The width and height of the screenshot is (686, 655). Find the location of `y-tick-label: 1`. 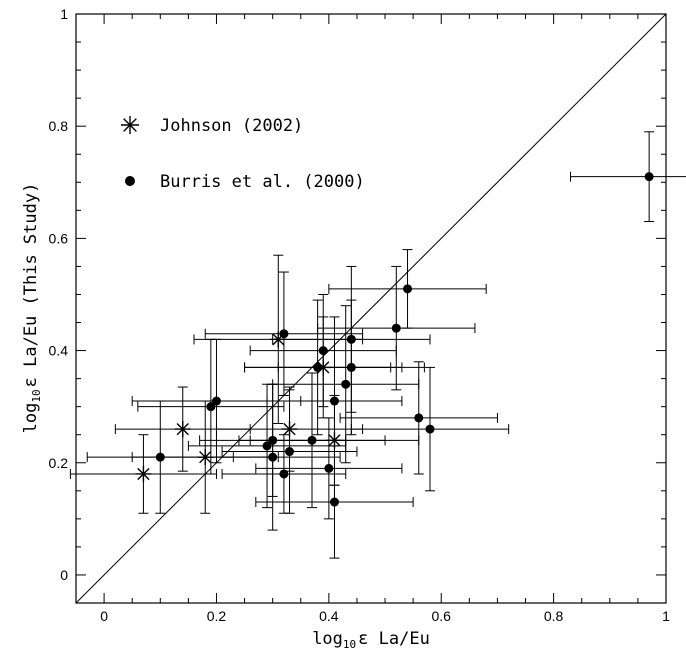

y-tick-label: 1 is located at coordinates (64, 14).